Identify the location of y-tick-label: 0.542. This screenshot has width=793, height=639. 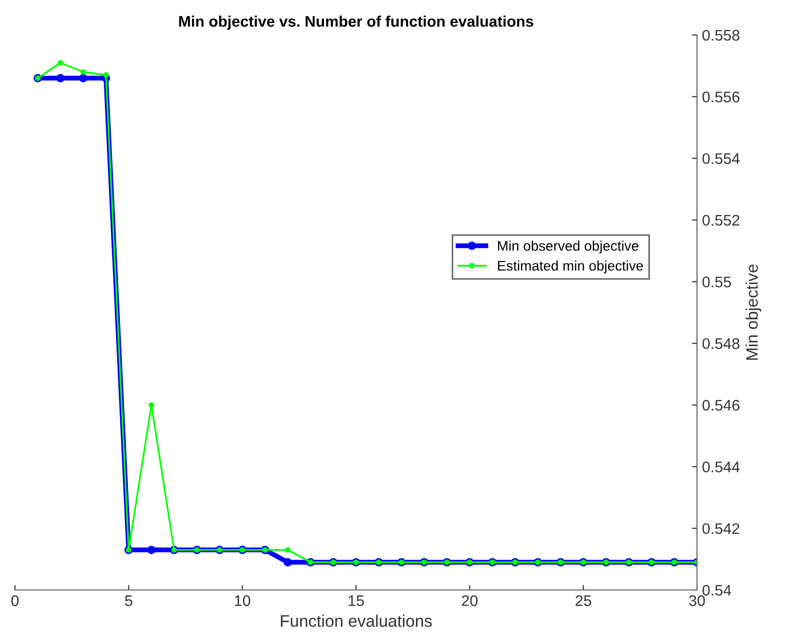
(721, 528).